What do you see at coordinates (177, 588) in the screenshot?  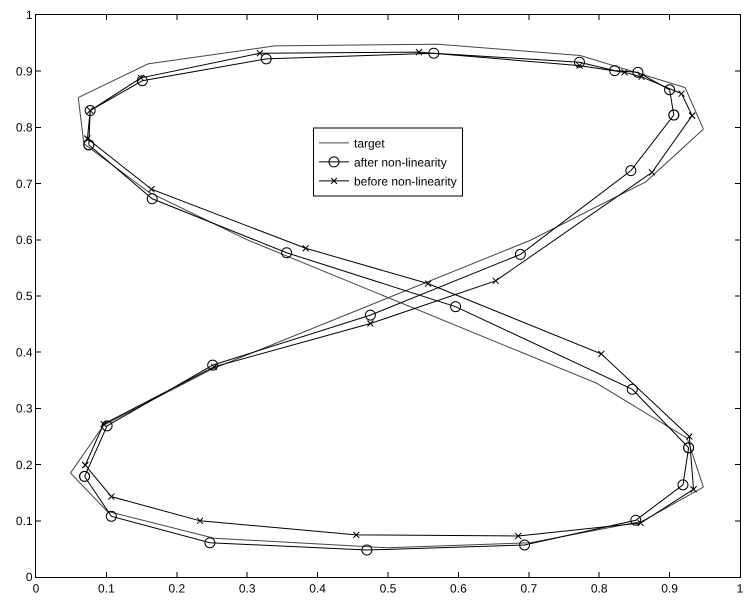 I see `x-tick-label: 0.2` at bounding box center [177, 588].